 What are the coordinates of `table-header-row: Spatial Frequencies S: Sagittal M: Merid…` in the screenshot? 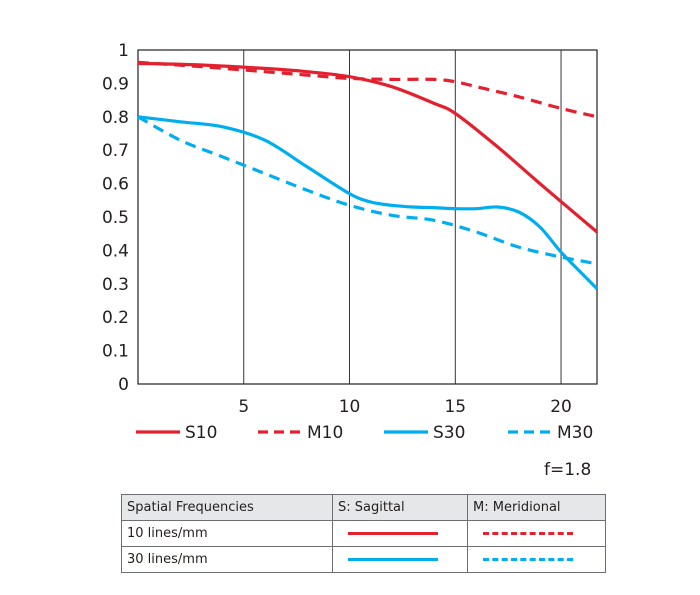 It's located at (363, 507).